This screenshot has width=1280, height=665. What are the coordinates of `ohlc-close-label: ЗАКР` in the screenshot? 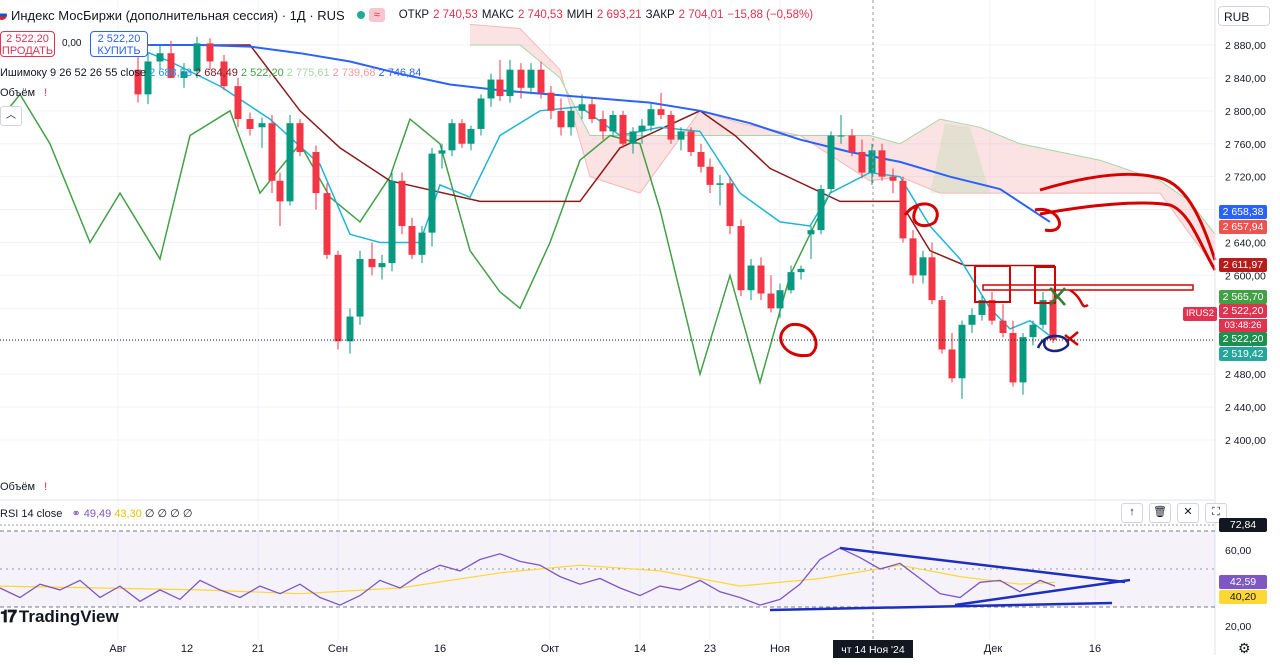 It's located at (660, 15).